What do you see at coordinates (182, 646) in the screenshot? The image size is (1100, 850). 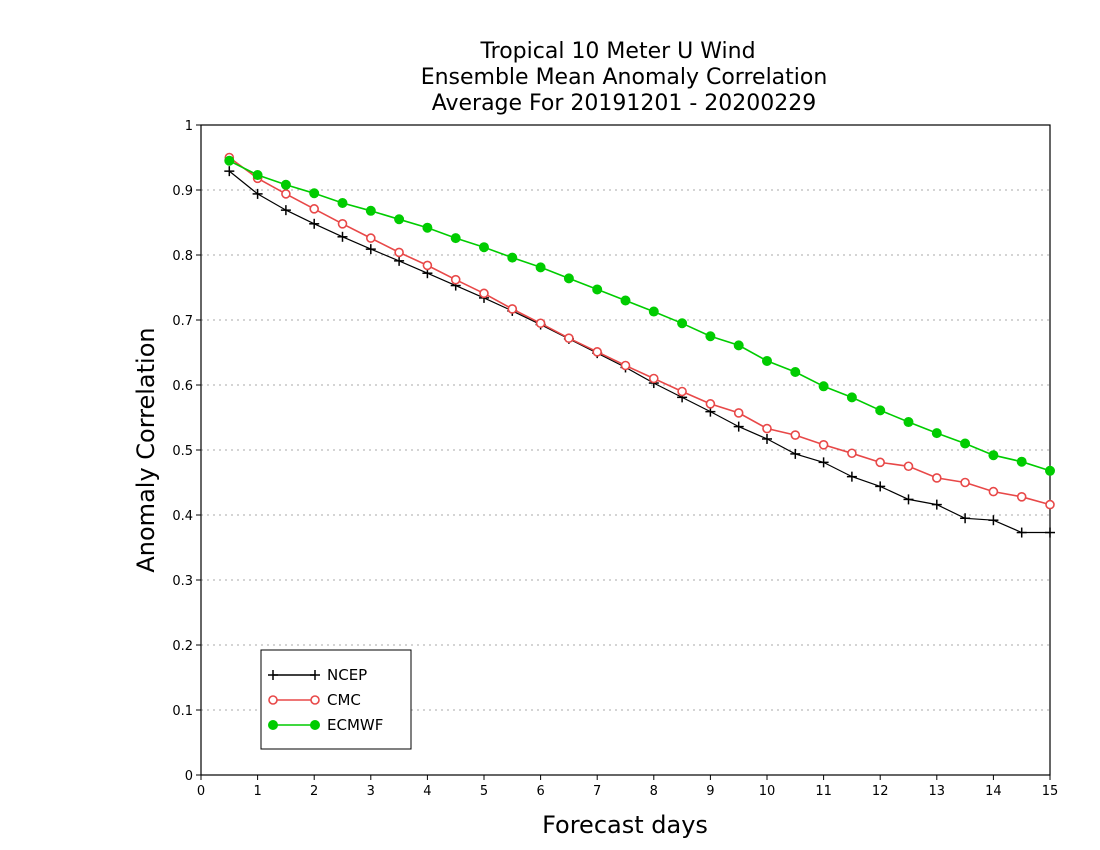 I see `y-tick-label: 0.2` at bounding box center [182, 646].